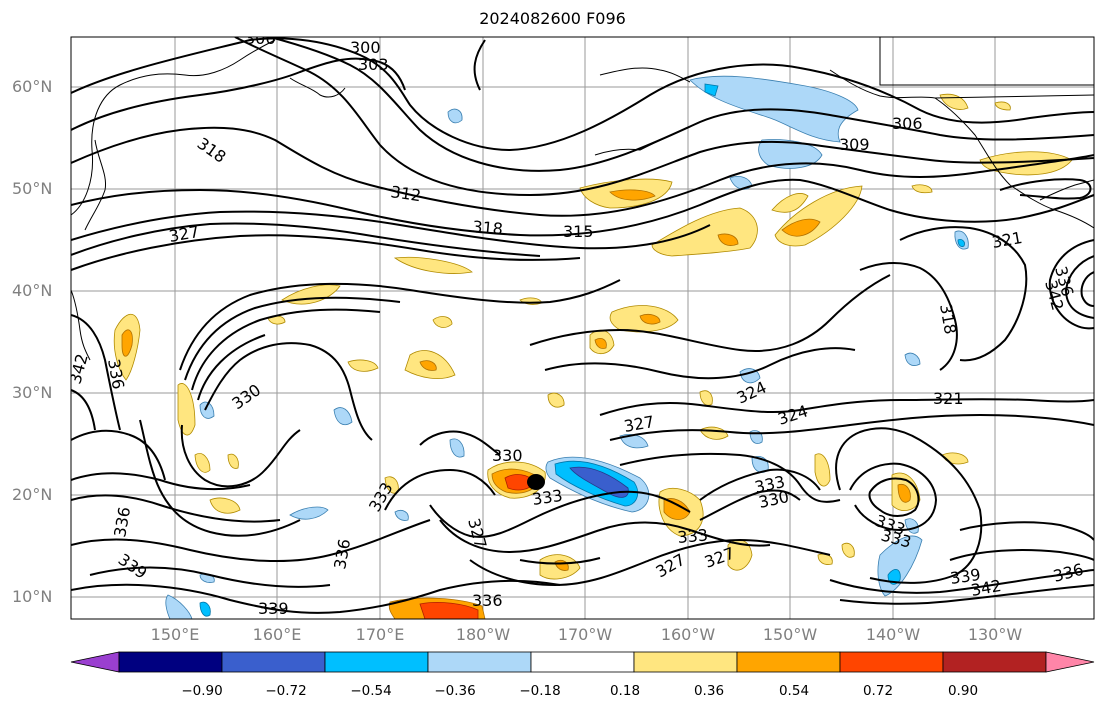 The image size is (1105, 712). I want to click on lon-label: 170°E, so click(380, 634).